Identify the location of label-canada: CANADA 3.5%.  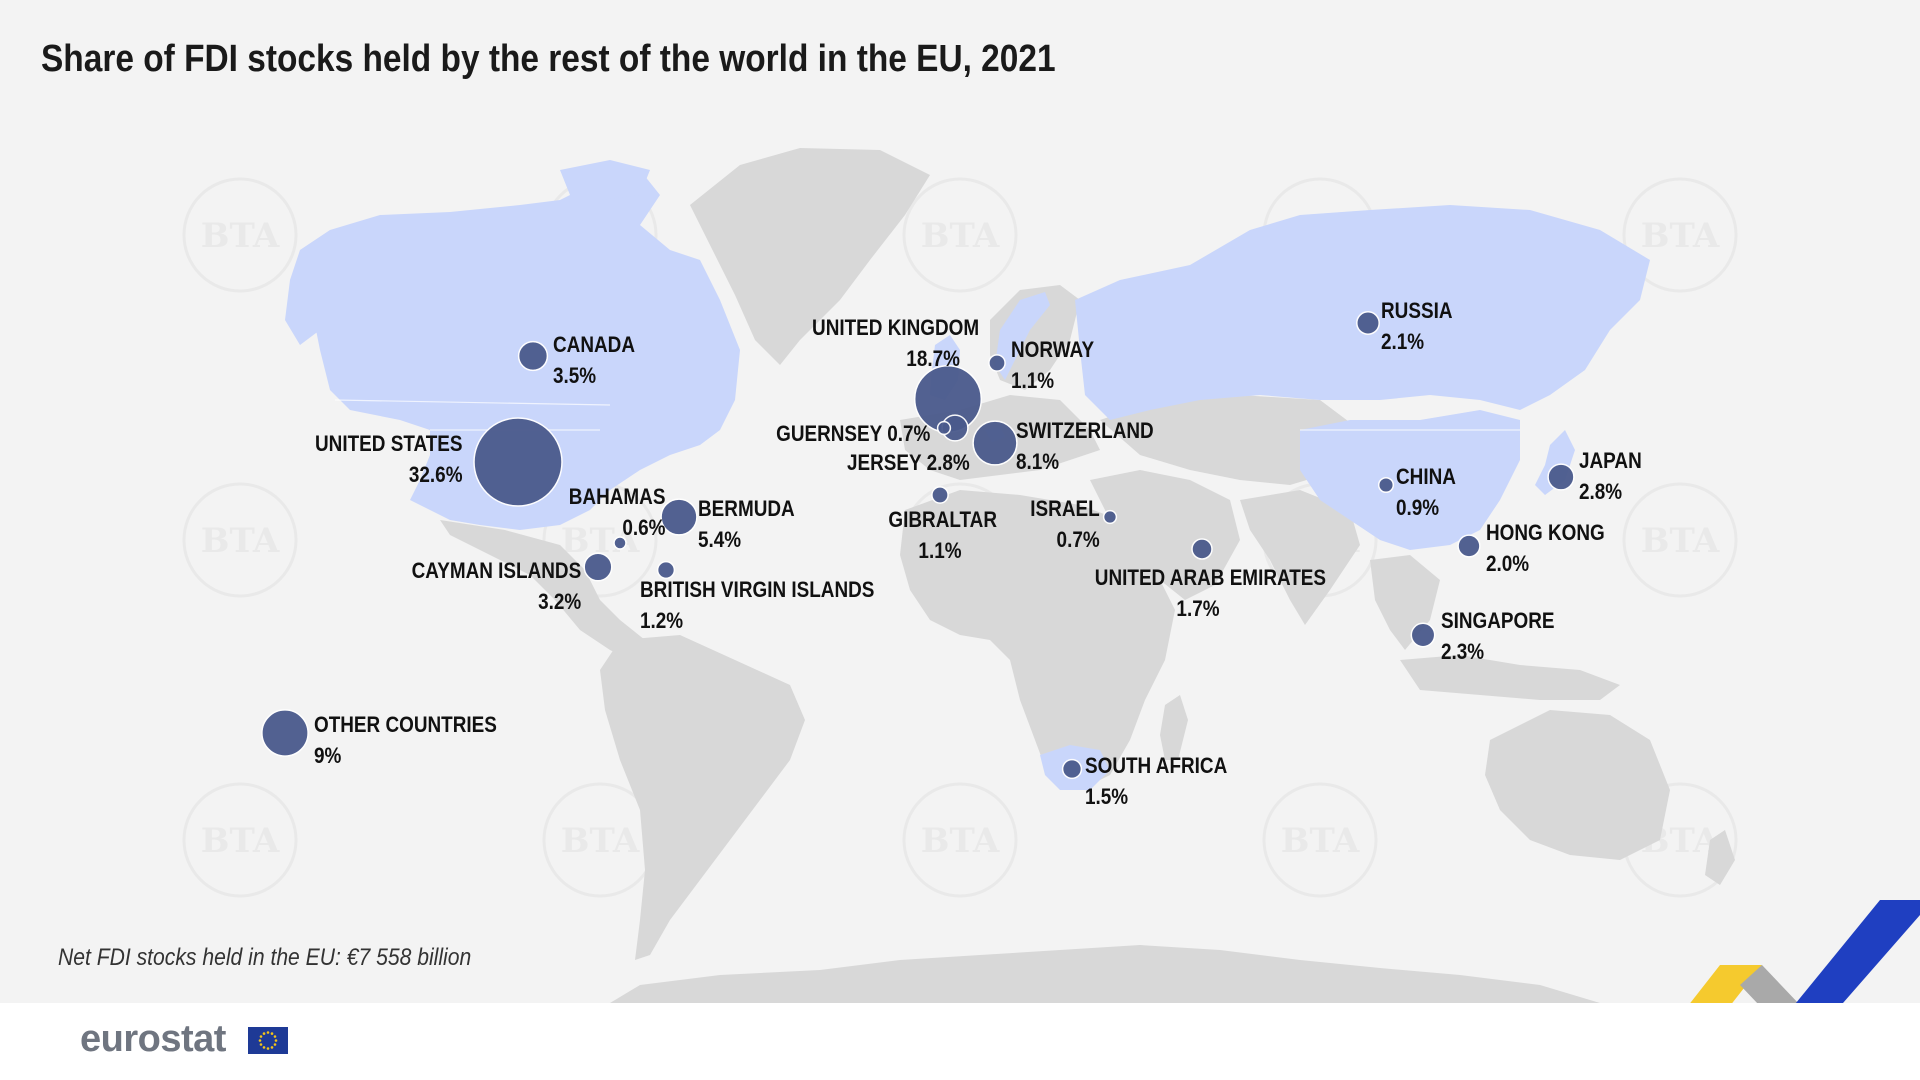
(594, 360).